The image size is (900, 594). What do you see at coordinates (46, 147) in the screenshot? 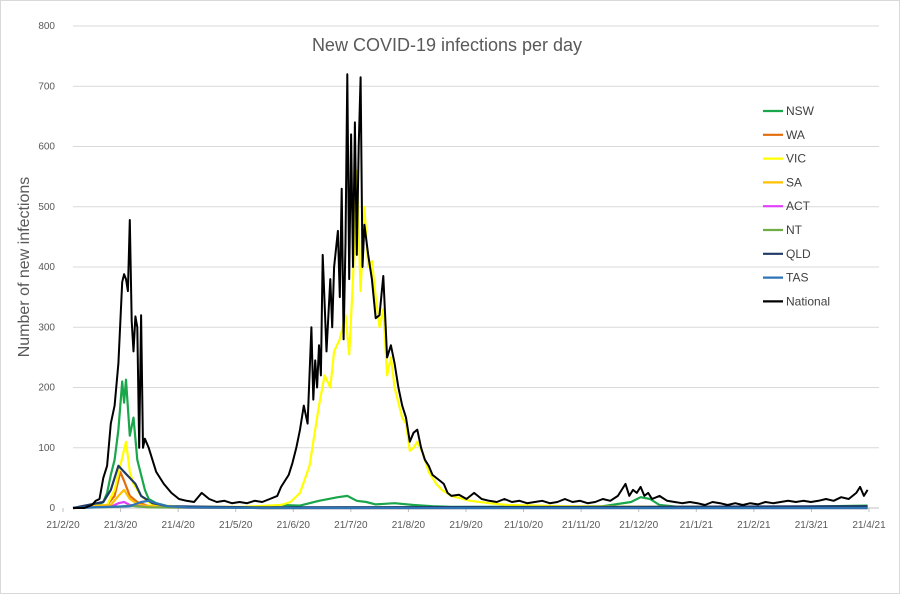
I see `y-tick-label: 600` at bounding box center [46, 147].